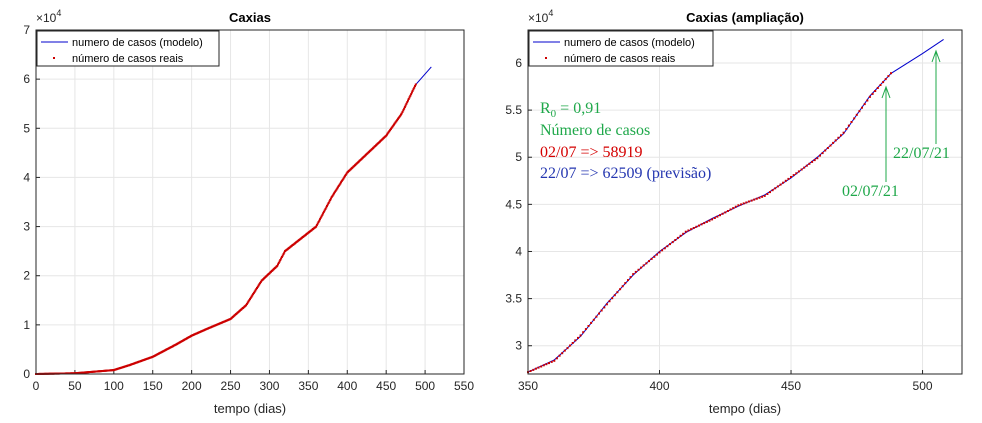 This screenshot has height=423, width=982. What do you see at coordinates (26, 202) in the screenshot?
I see `y-tick-labels: 0 1 2 3 4 5 6 7` at bounding box center [26, 202].